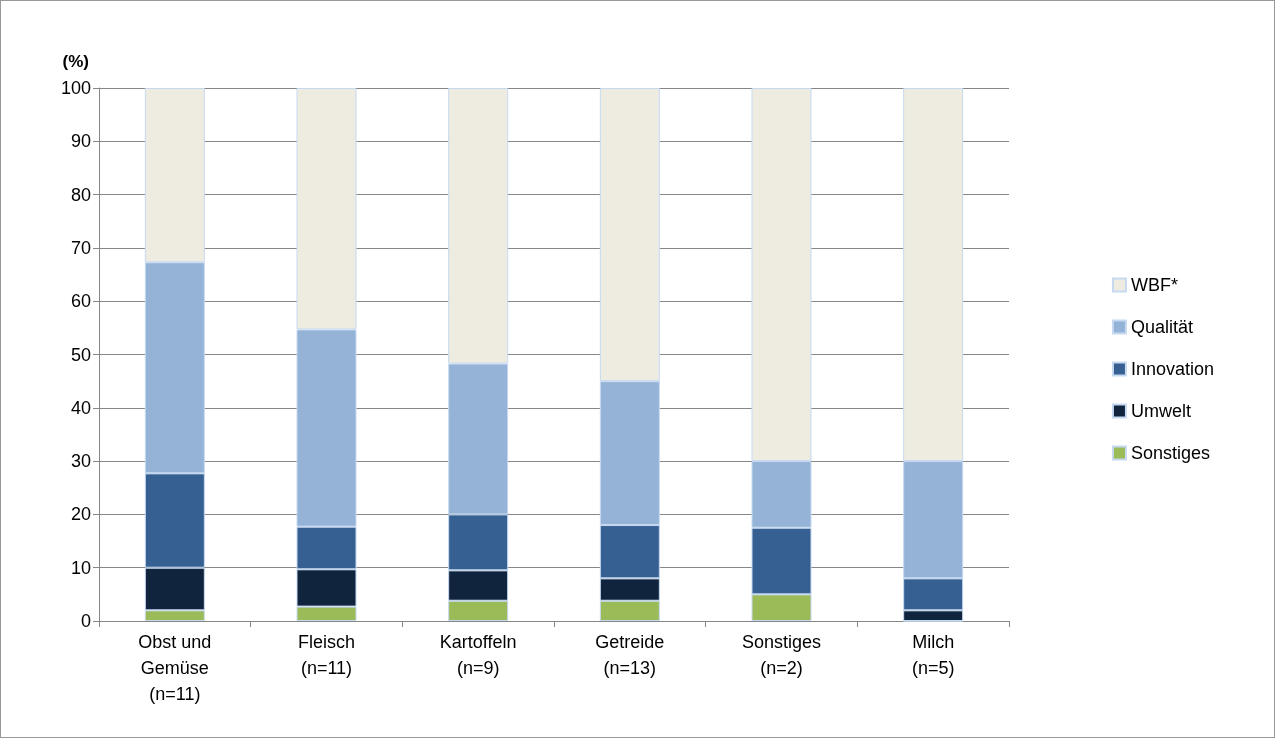 This screenshot has width=1275, height=738. I want to click on x-tick-label: Fleisch (n=11), so click(326, 655).